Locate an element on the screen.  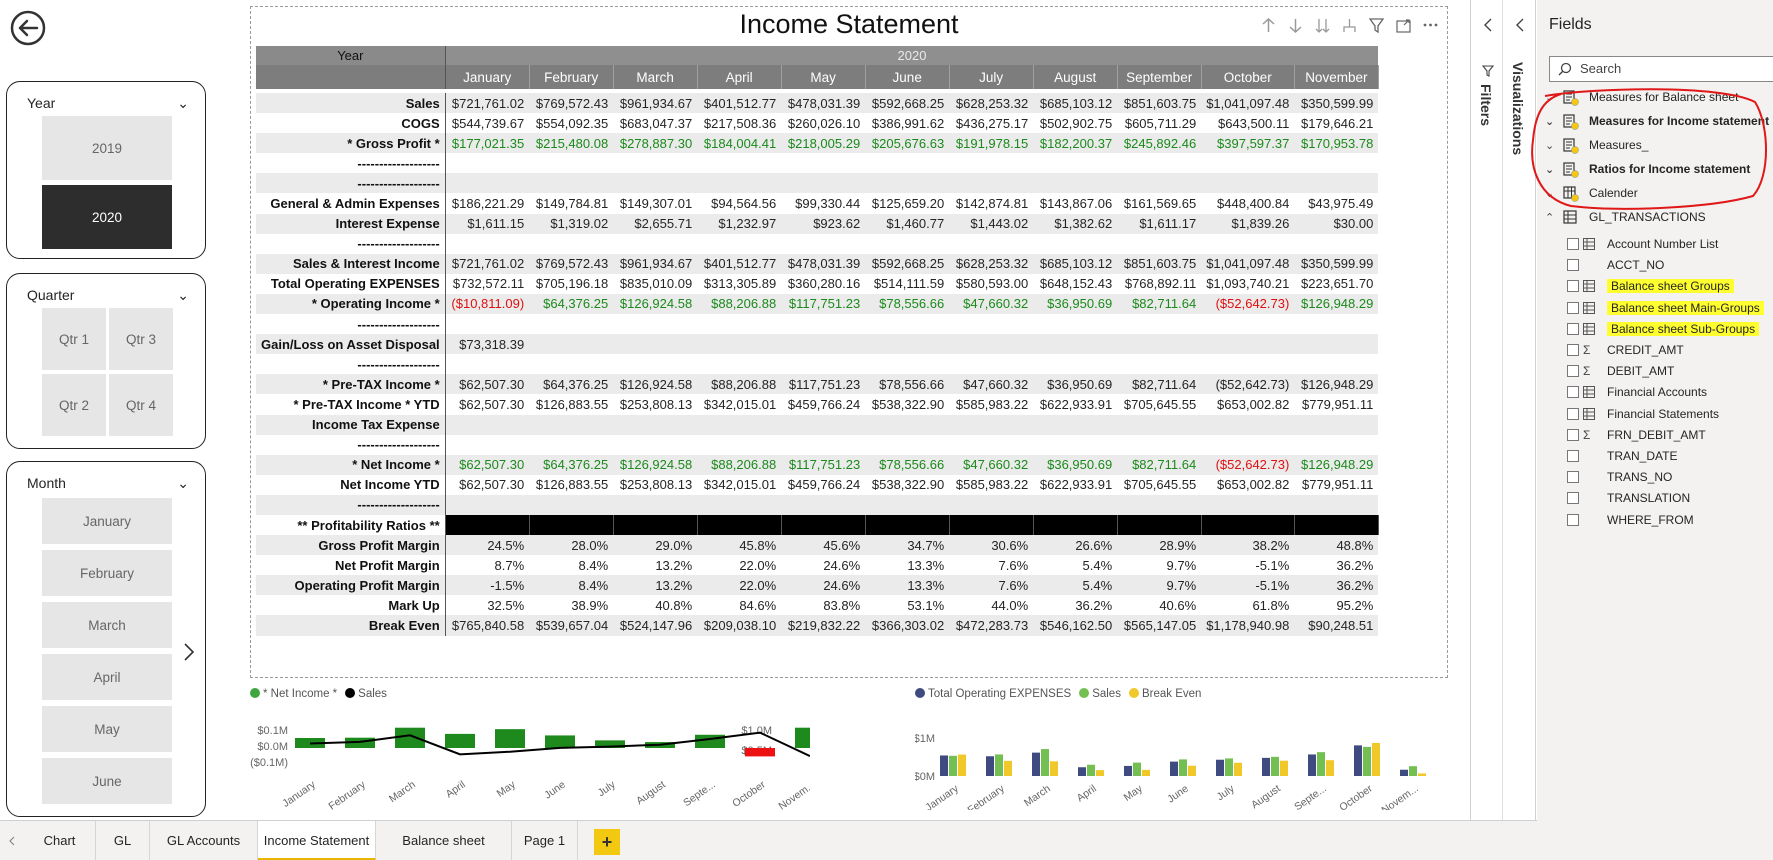
page-tab: GL is located at coordinates (123, 840).